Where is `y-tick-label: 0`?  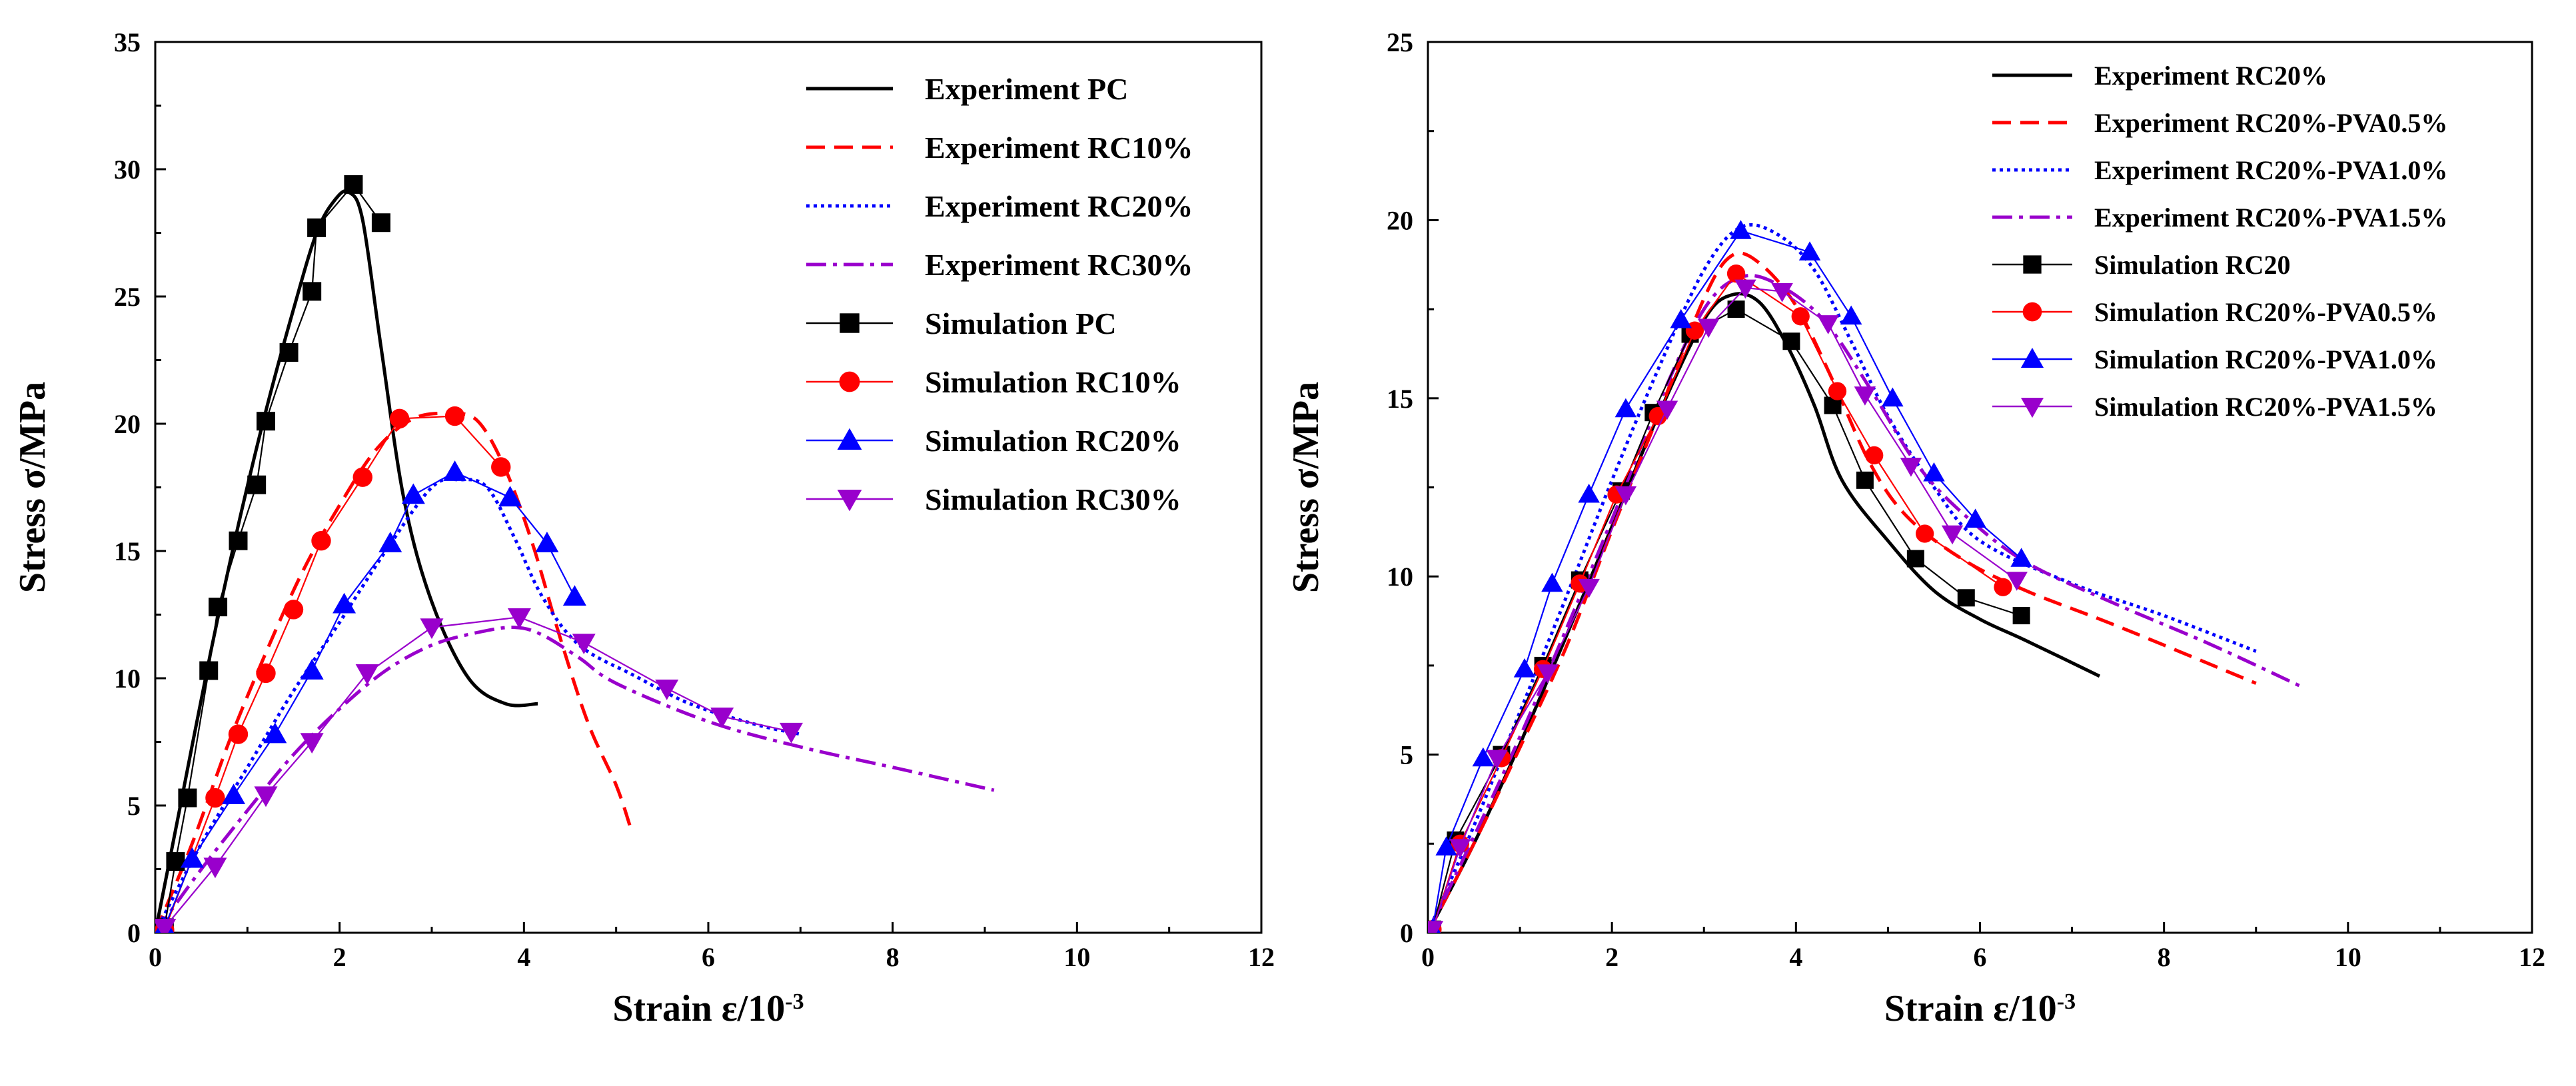 y-tick-label: 0 is located at coordinates (134, 933).